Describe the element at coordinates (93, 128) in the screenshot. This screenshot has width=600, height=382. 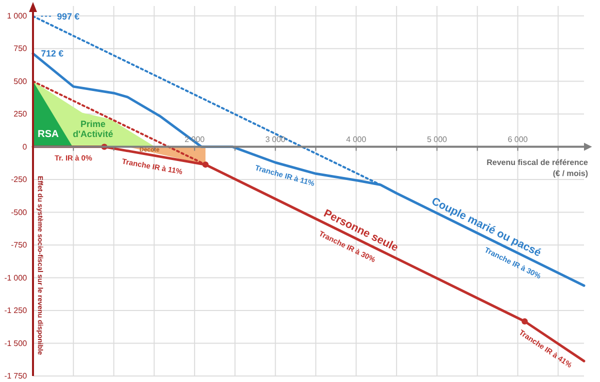
I see `series-label: Prime d'Activité` at that location.